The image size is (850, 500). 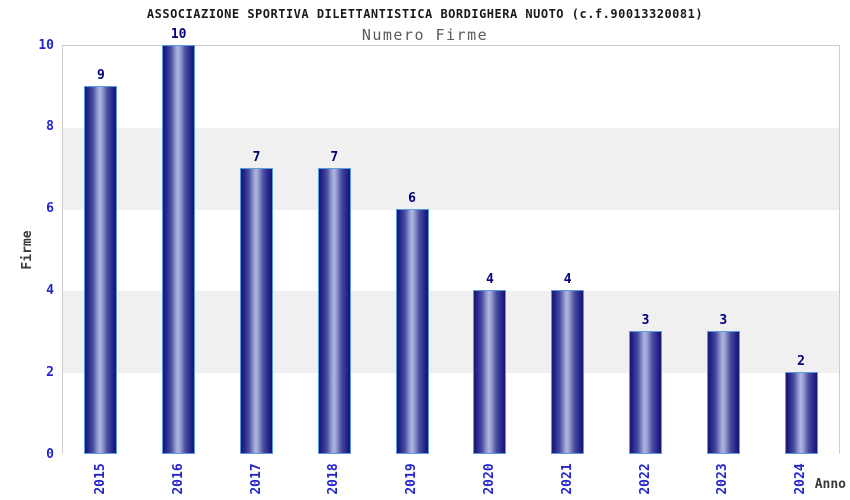 What do you see at coordinates (256, 310) in the screenshot?
I see `chart-bar-2017` at bounding box center [256, 310].